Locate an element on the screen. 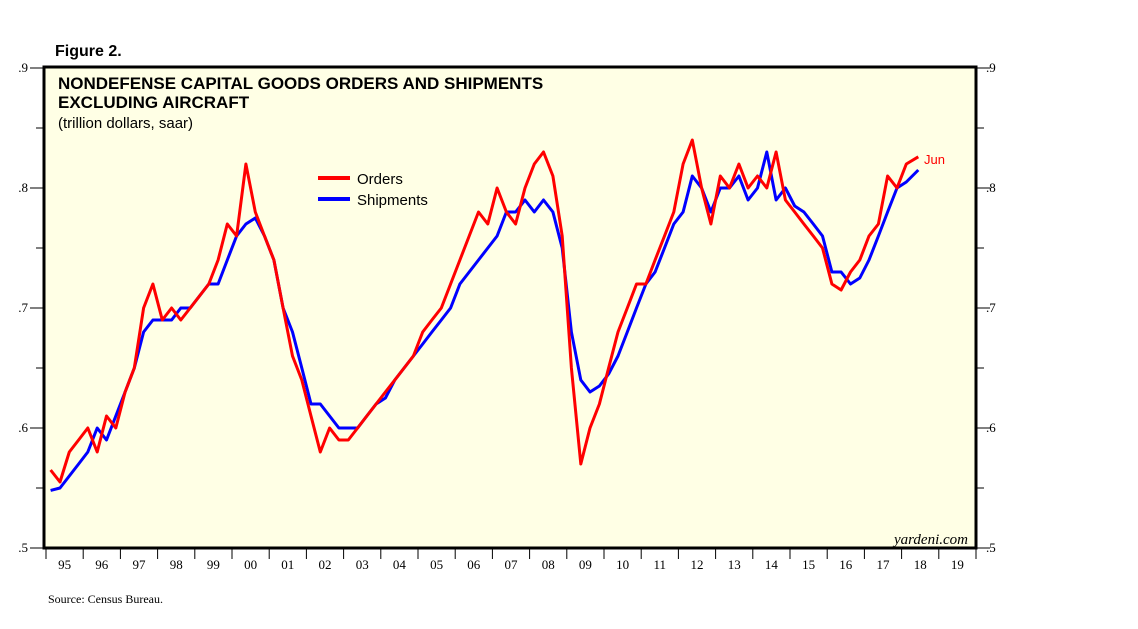 The width and height of the screenshot is (1138, 629). x-tick-label: 99 is located at coordinates (213, 564).